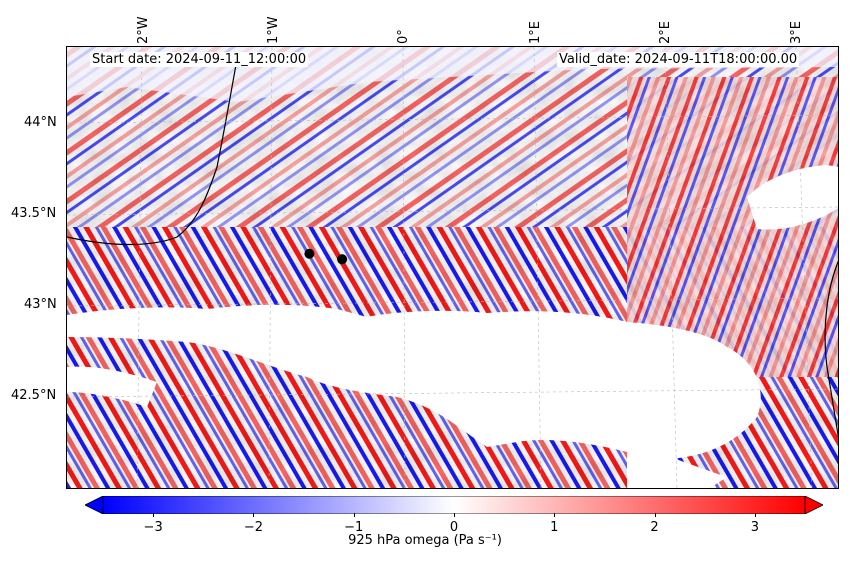  What do you see at coordinates (796, 32) in the screenshot?
I see `lon-label-3e: 3°E` at bounding box center [796, 32].